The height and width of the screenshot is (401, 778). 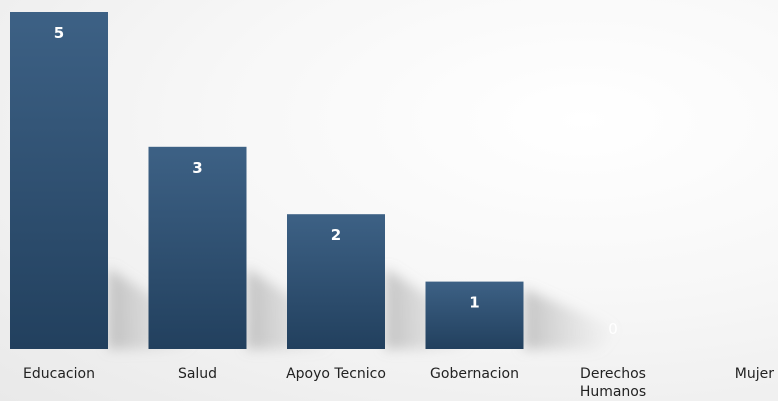 I want to click on category-label: Derechos Humanos, so click(x=613, y=383).